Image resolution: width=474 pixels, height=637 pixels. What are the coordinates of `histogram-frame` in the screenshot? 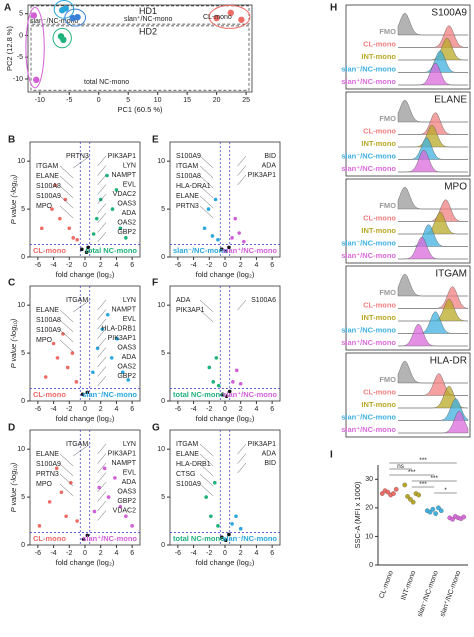 It's located at (408, 308).